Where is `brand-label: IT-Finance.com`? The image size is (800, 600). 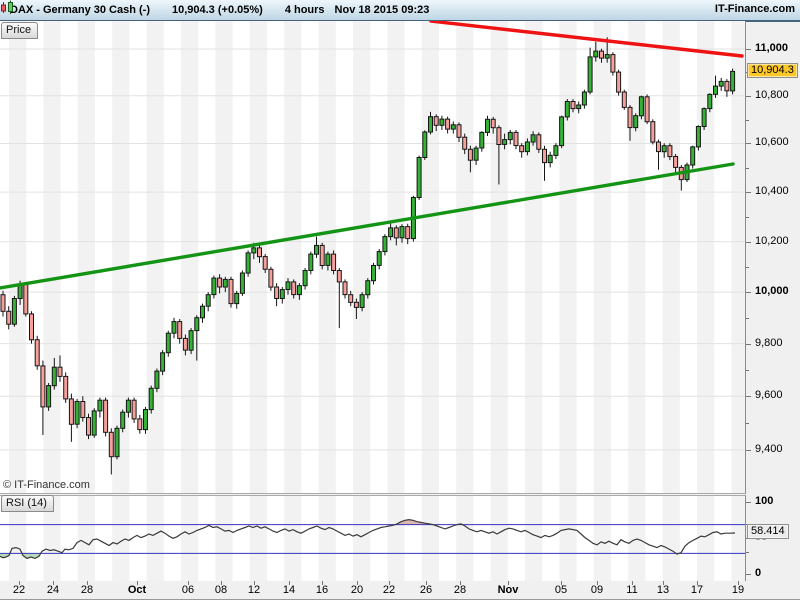
brand-label: IT-Finance.com is located at coordinates (754, 9).